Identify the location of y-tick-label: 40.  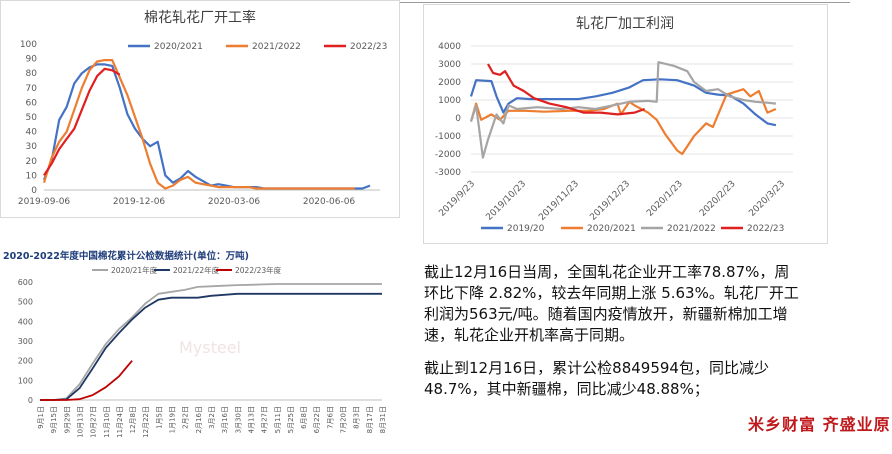
(32, 133).